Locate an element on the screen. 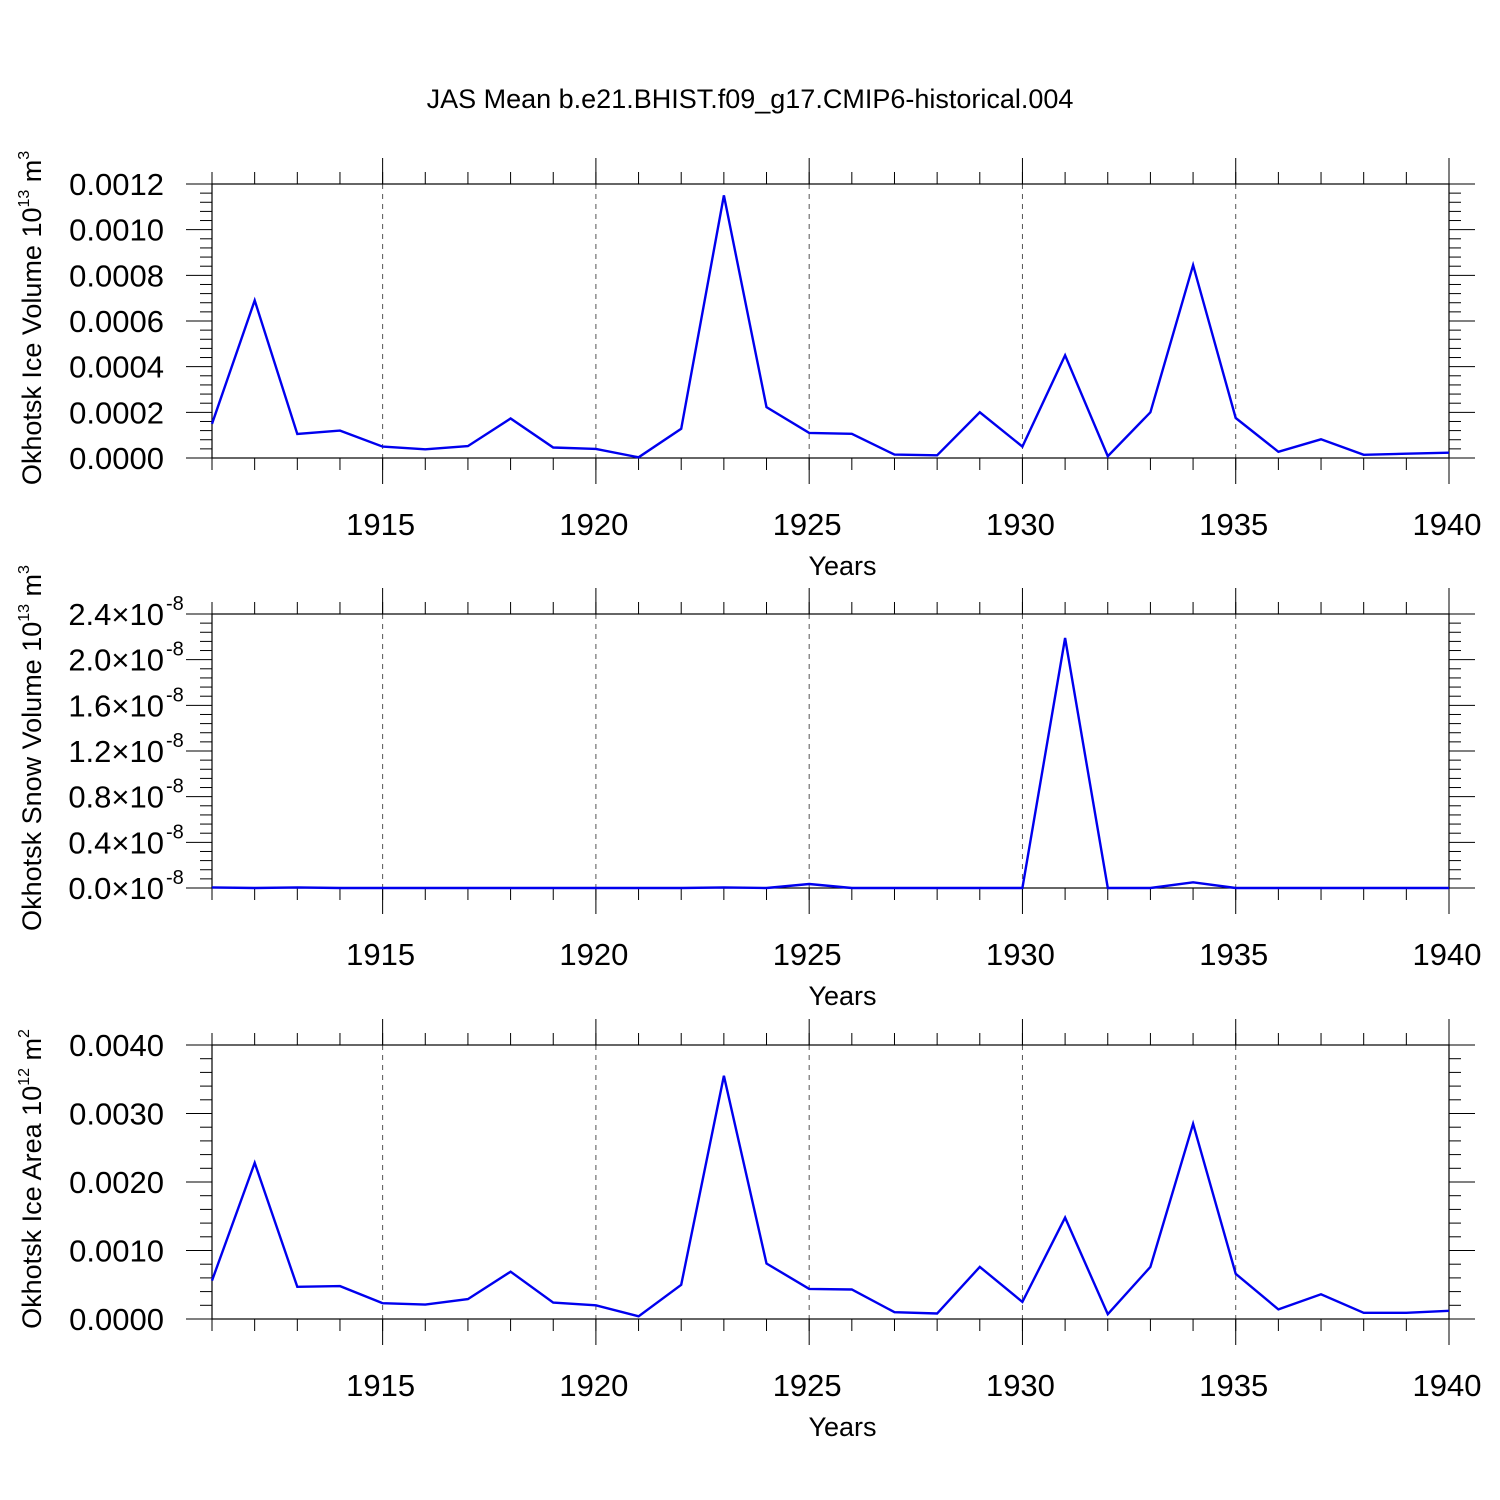  ytick-label: 0.0040 is located at coordinates (116, 1045).